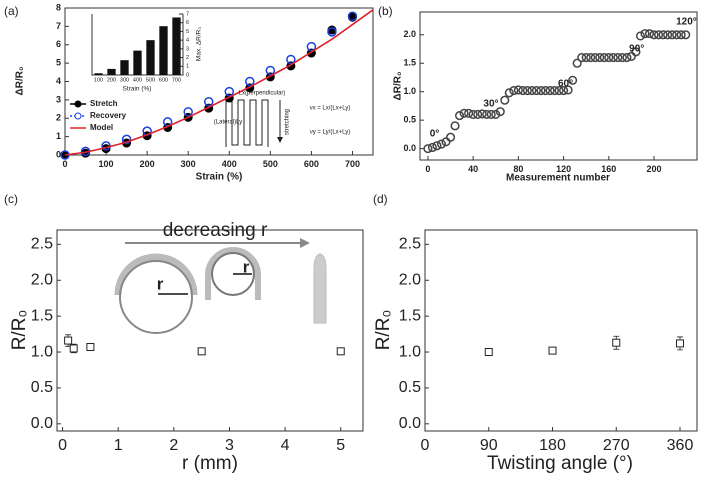  What do you see at coordinates (19, 330) in the screenshot?
I see `y-axis-label: R/R₀` at bounding box center [19, 330].